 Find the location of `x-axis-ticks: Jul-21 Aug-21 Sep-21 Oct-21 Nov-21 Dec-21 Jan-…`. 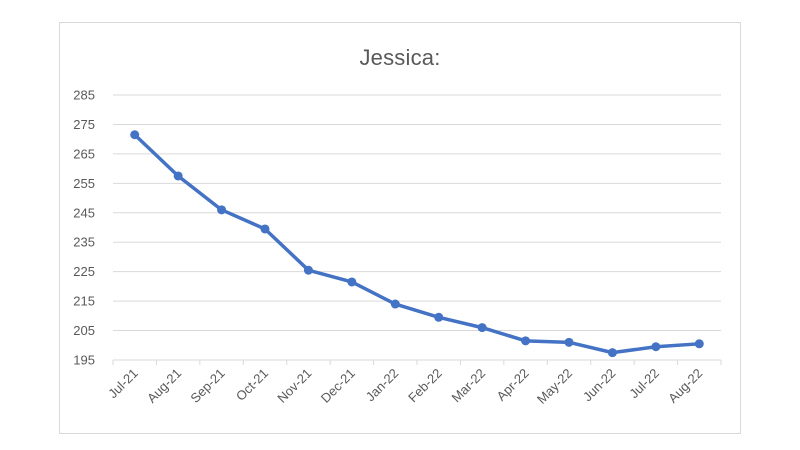

x-axis-ticks: Jul-21 Aug-21 Sep-21 Oct-21 Nov-21 Dec-21 Jan-… is located at coordinates (405, 386).